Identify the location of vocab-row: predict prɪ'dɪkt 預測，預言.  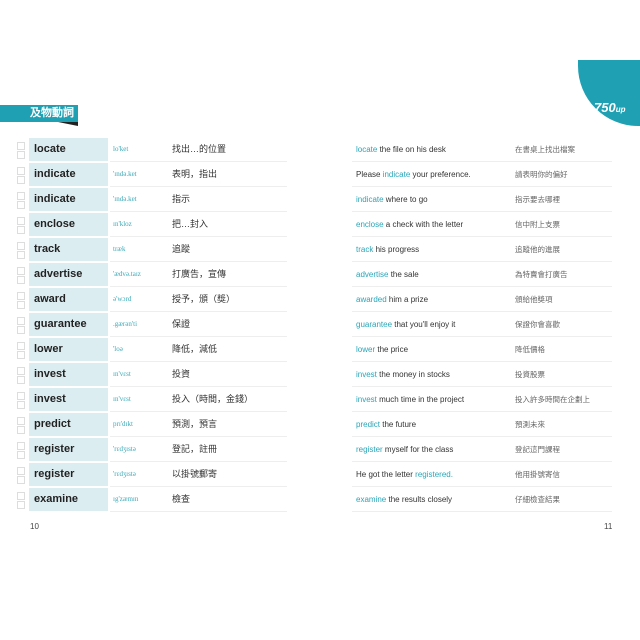
(150, 424).